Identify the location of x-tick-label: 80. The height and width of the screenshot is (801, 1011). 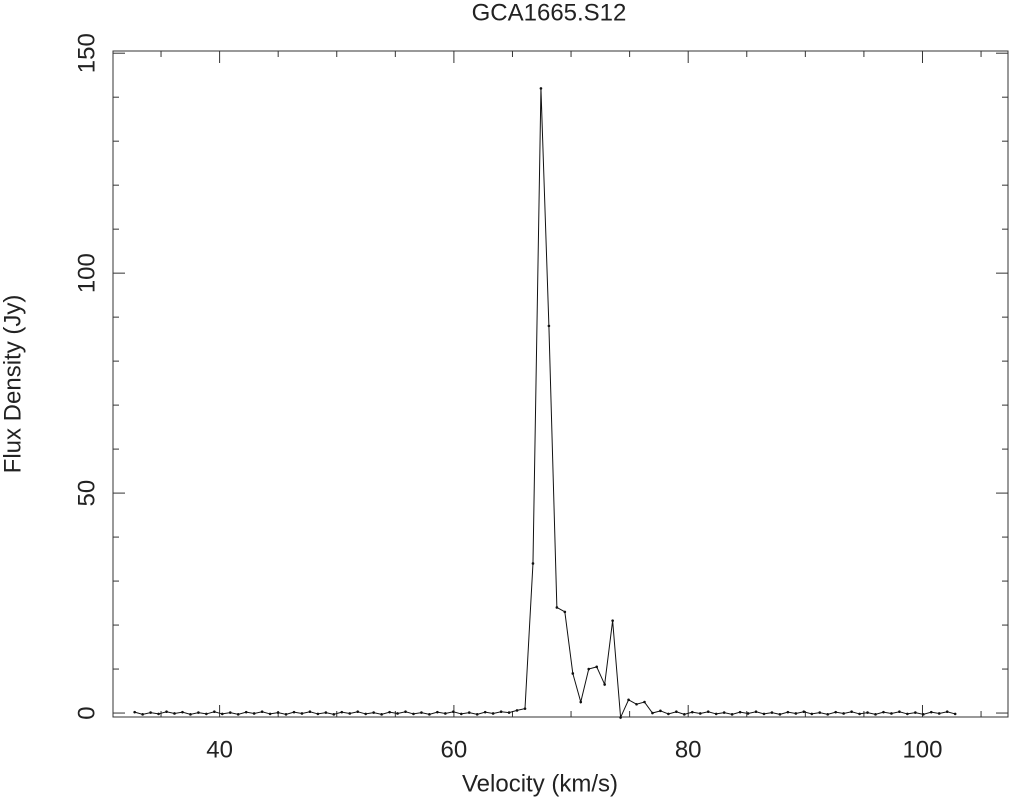
(688, 749).